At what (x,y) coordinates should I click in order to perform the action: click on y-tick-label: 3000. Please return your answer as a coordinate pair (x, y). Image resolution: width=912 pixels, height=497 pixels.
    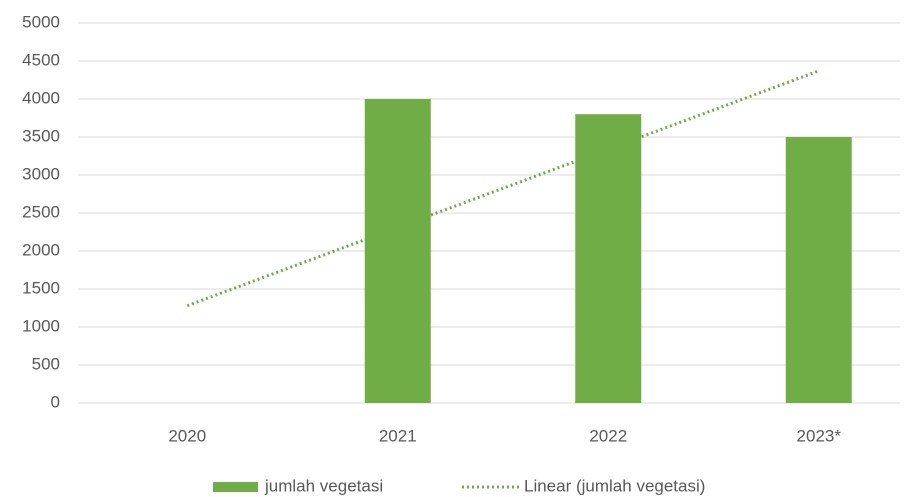
    Looking at the image, I should click on (41, 173).